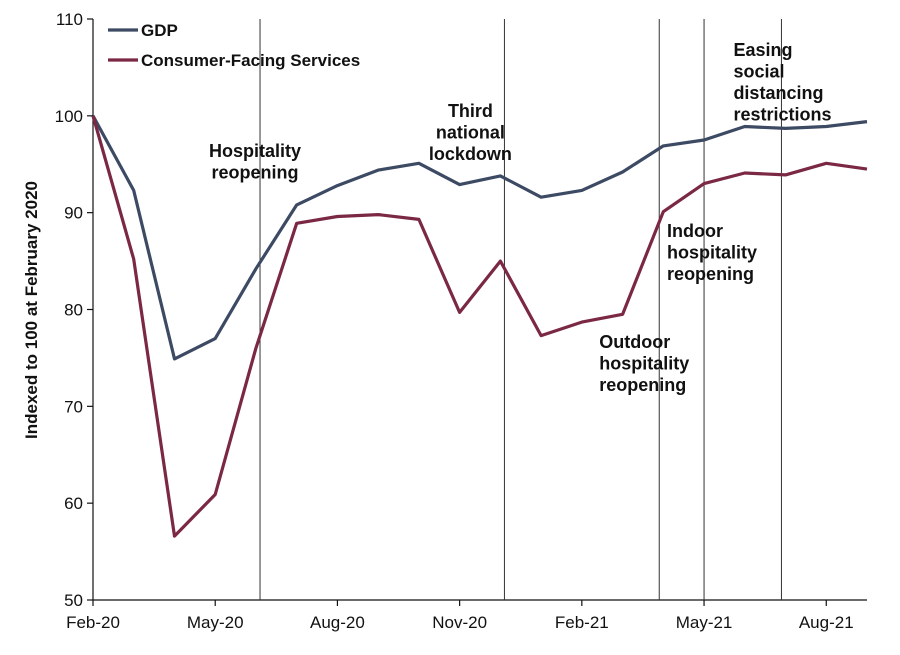 The image size is (900, 655). I want to click on x-tick-label: May-21, so click(704, 622).